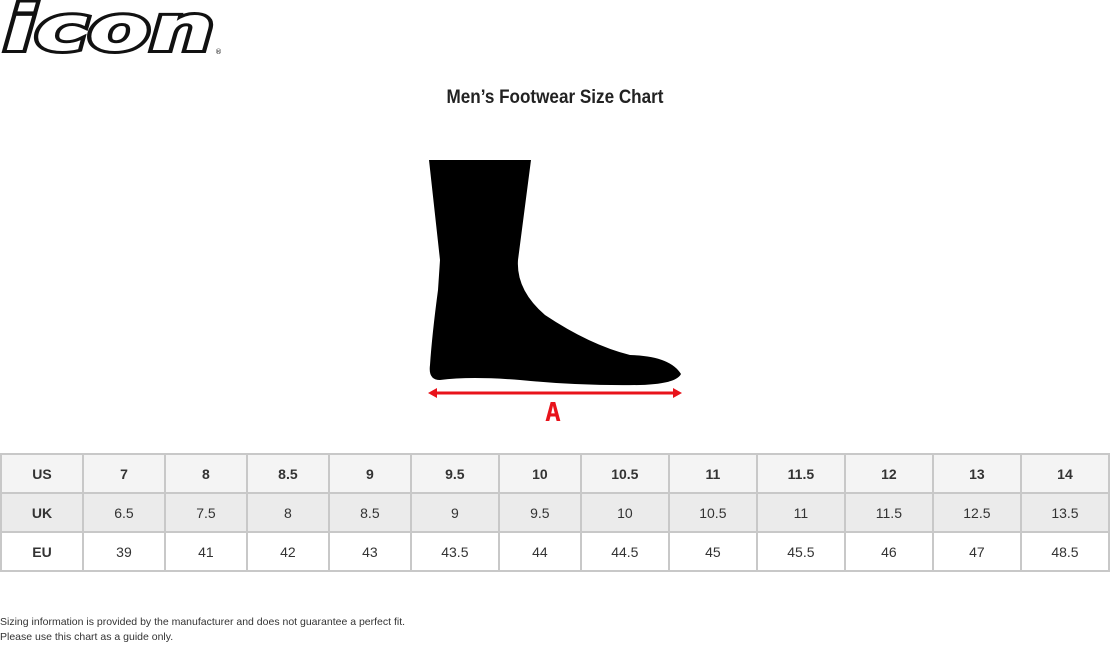 Image resolution: width=1110 pixels, height=645 pixels. What do you see at coordinates (976, 512) in the screenshot?
I see `size-cell: 12.5` at bounding box center [976, 512].